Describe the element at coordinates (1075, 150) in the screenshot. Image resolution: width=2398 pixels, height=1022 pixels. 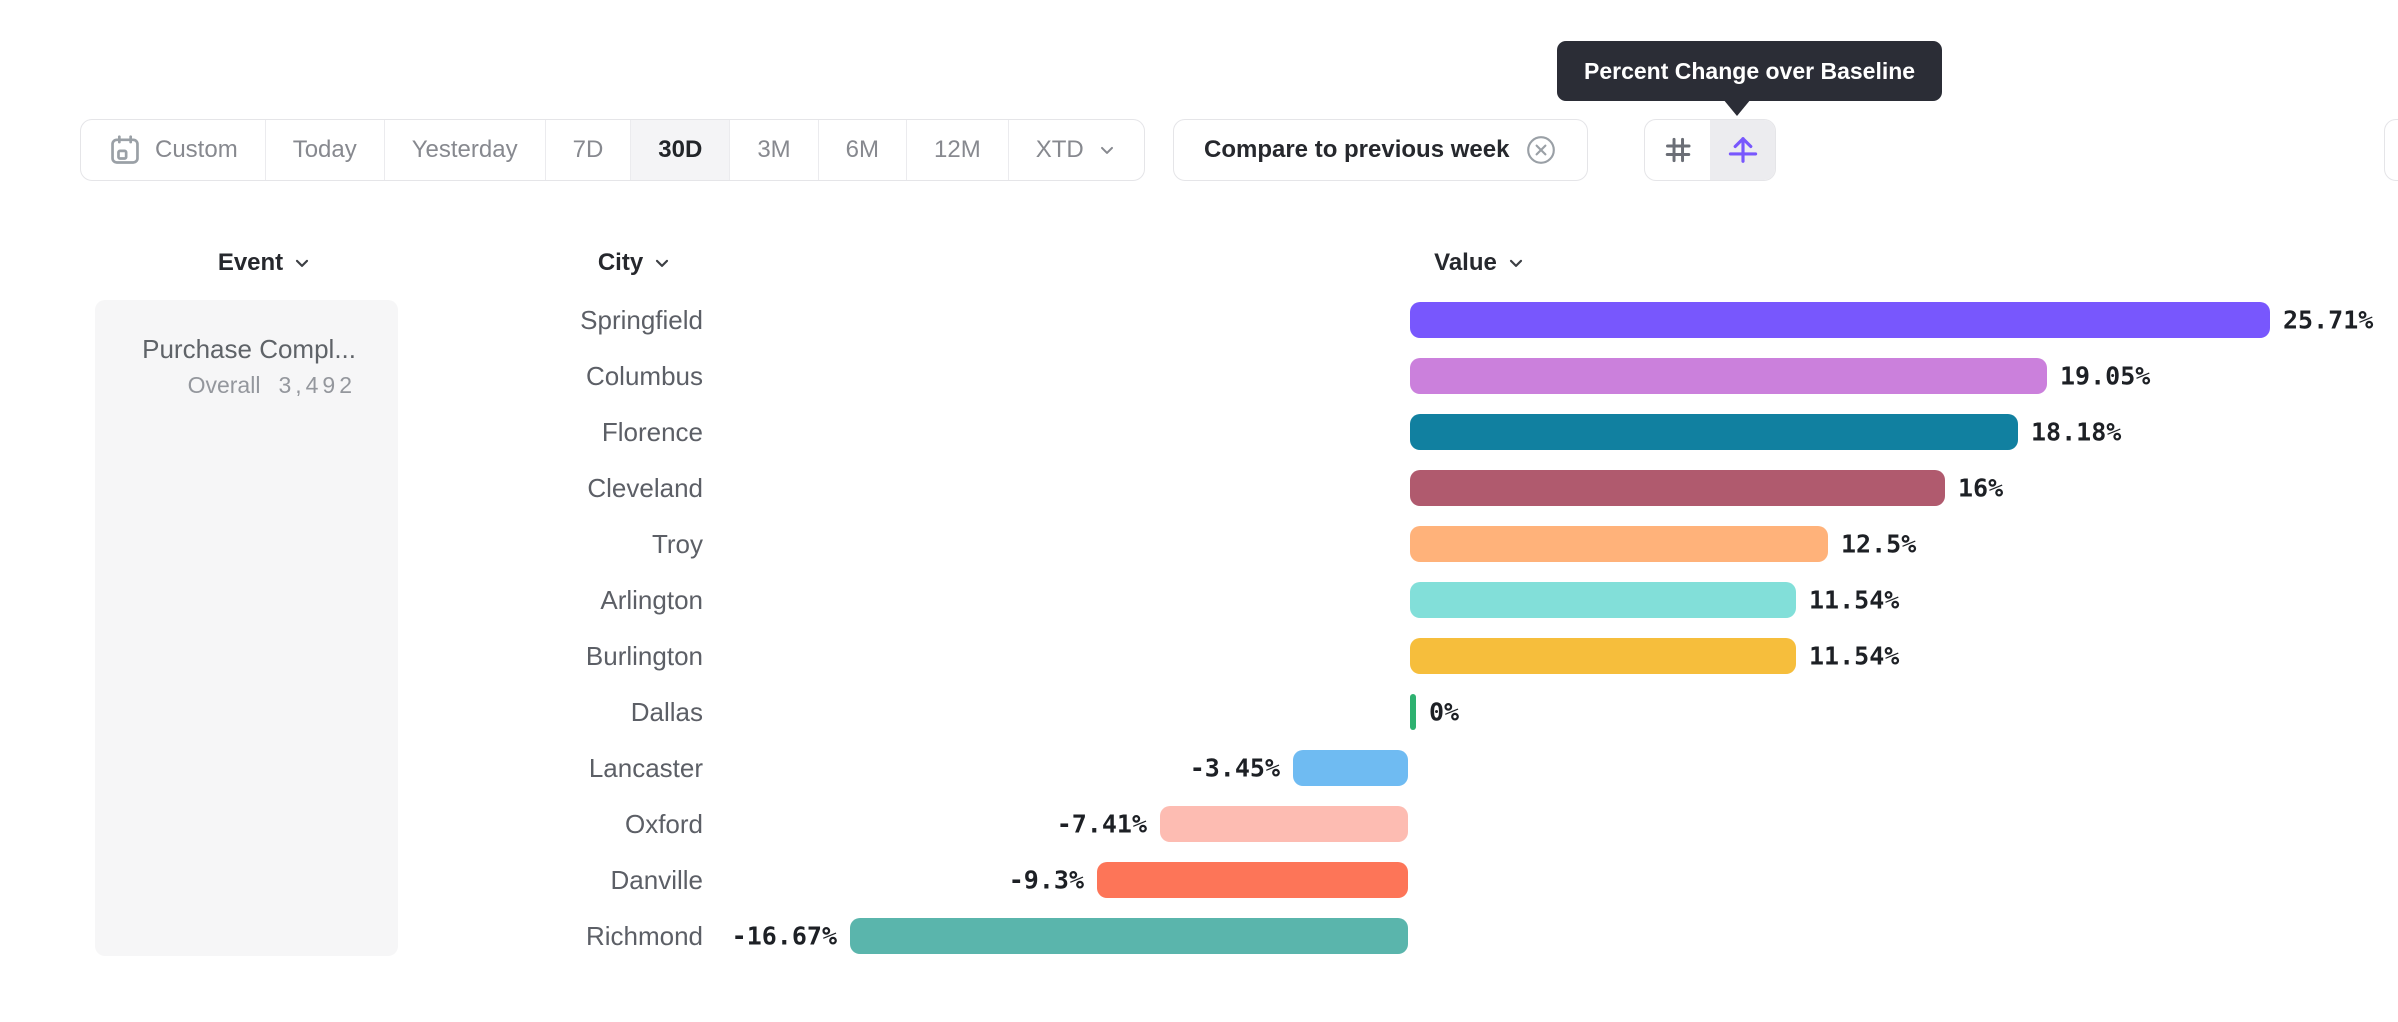
I see `date-range-xtd: XTD` at that location.